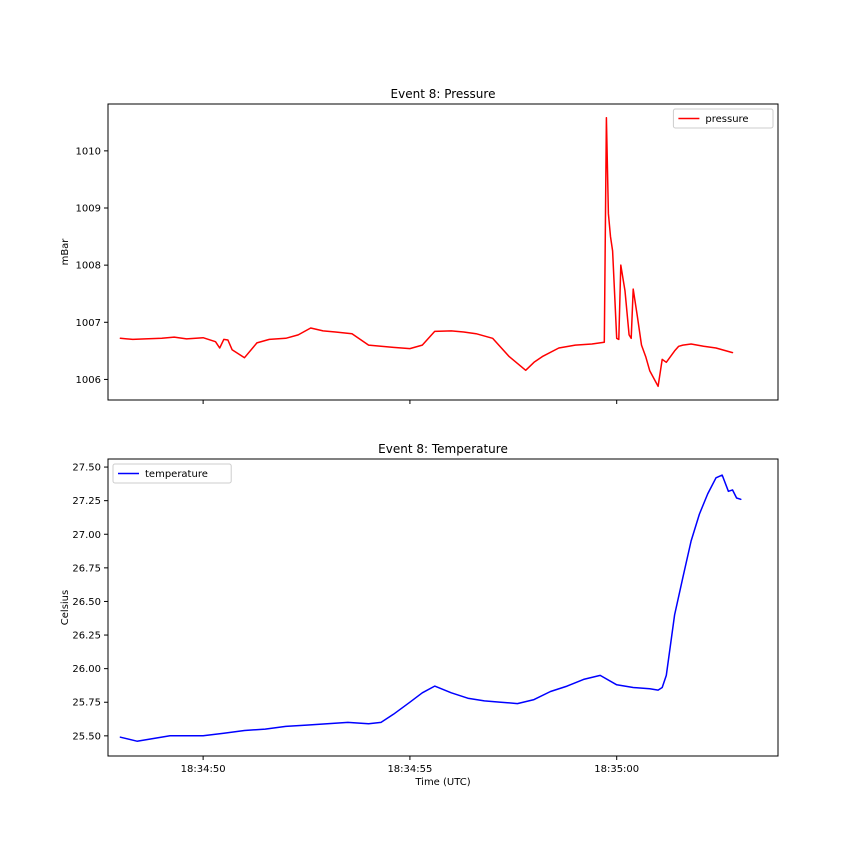  I want to click on legend-label: temperature, so click(176, 474).